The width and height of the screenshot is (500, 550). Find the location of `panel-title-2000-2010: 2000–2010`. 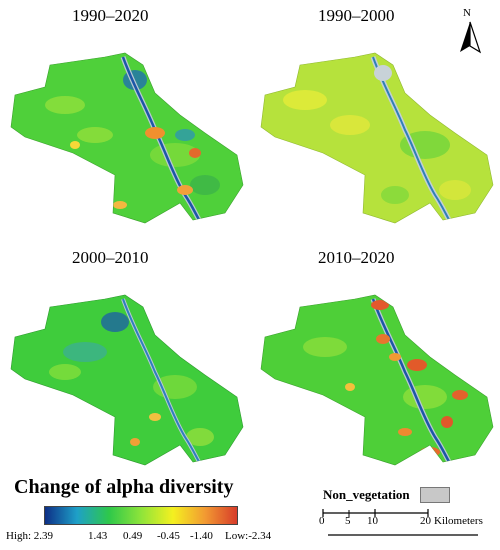

panel-title-2000-2010: 2000–2010 is located at coordinates (110, 257).